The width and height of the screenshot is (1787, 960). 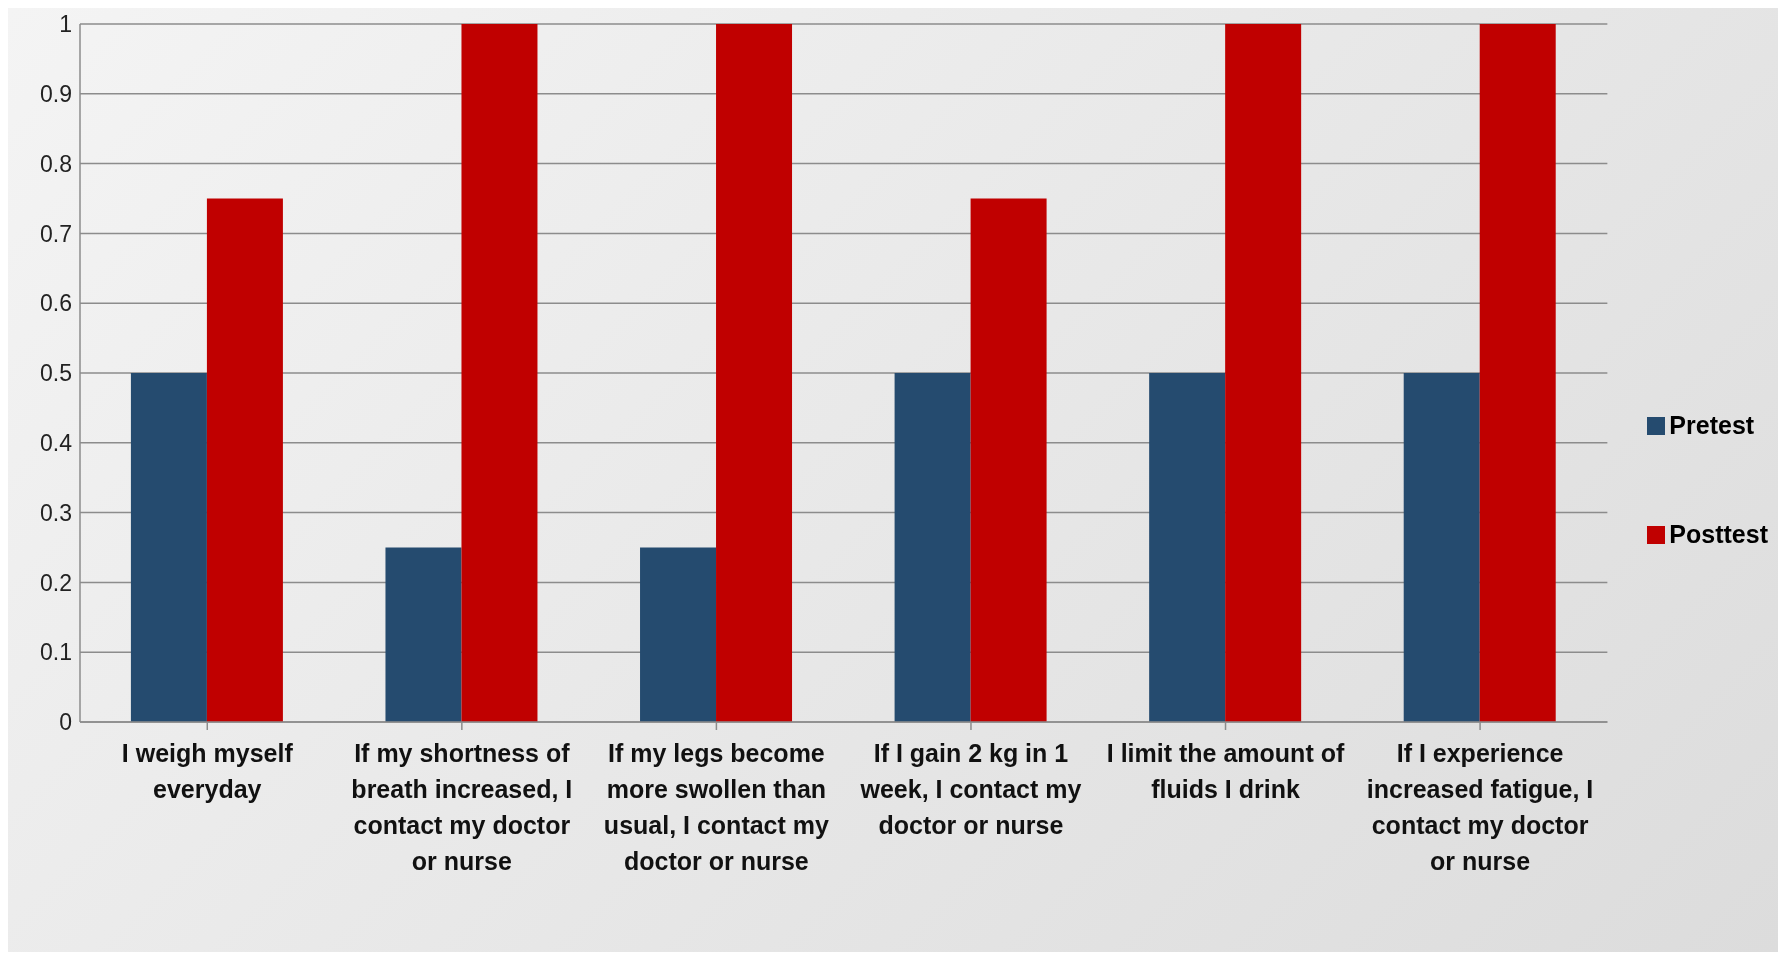 I want to click on y-tick-label: 0.4, so click(x=56, y=442).